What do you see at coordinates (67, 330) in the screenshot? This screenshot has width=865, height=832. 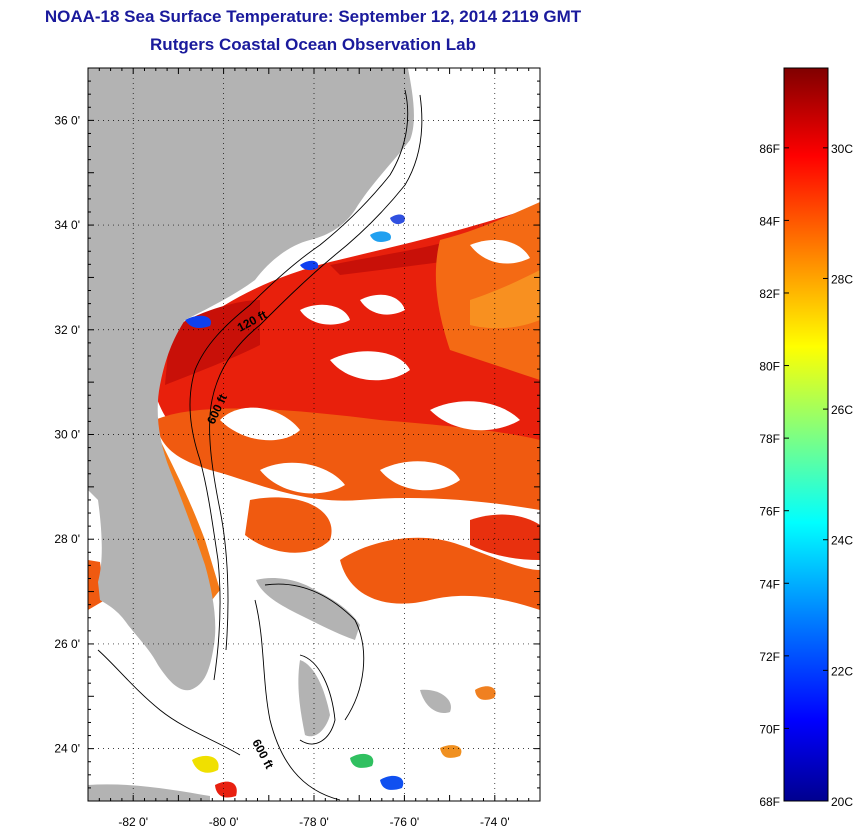 I see `lat-tick-label: 32 0'` at bounding box center [67, 330].